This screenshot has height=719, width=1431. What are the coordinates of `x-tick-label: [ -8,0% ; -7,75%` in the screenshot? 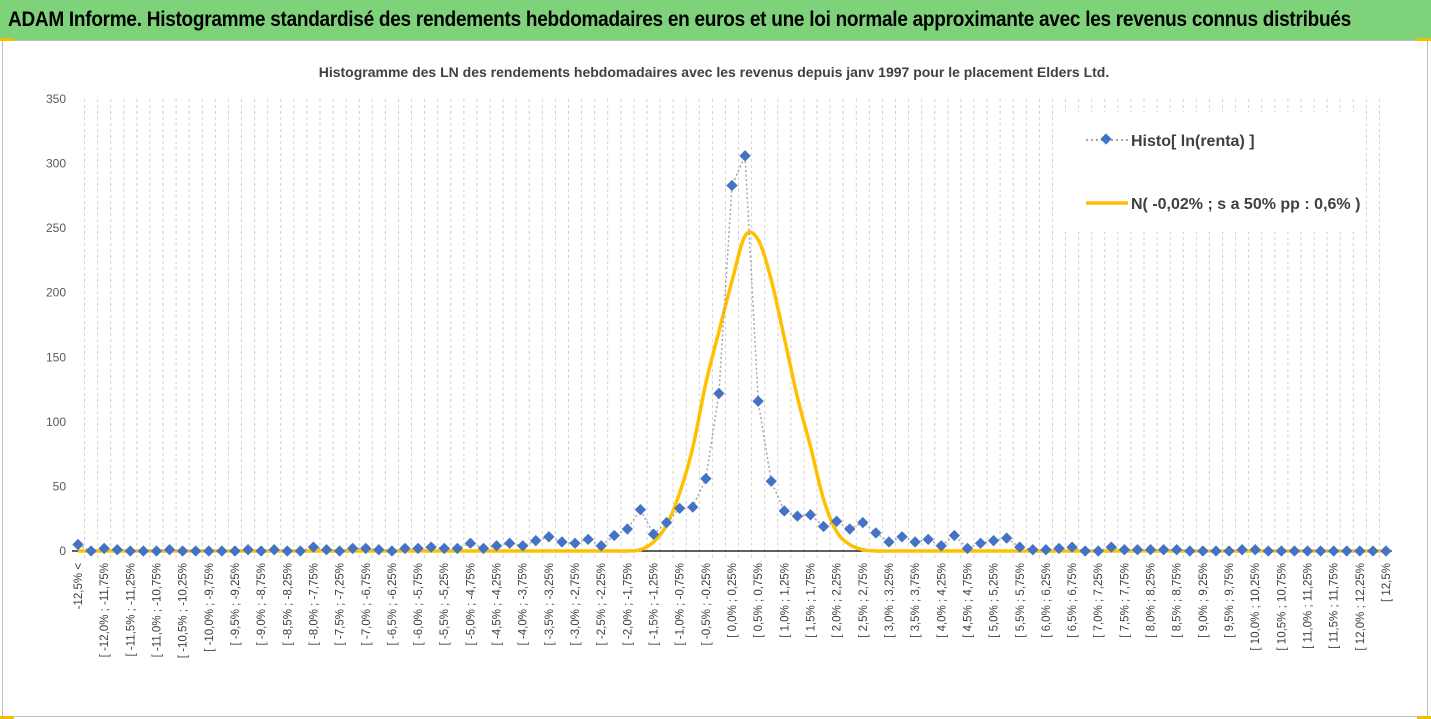 It's located at (314, 604).